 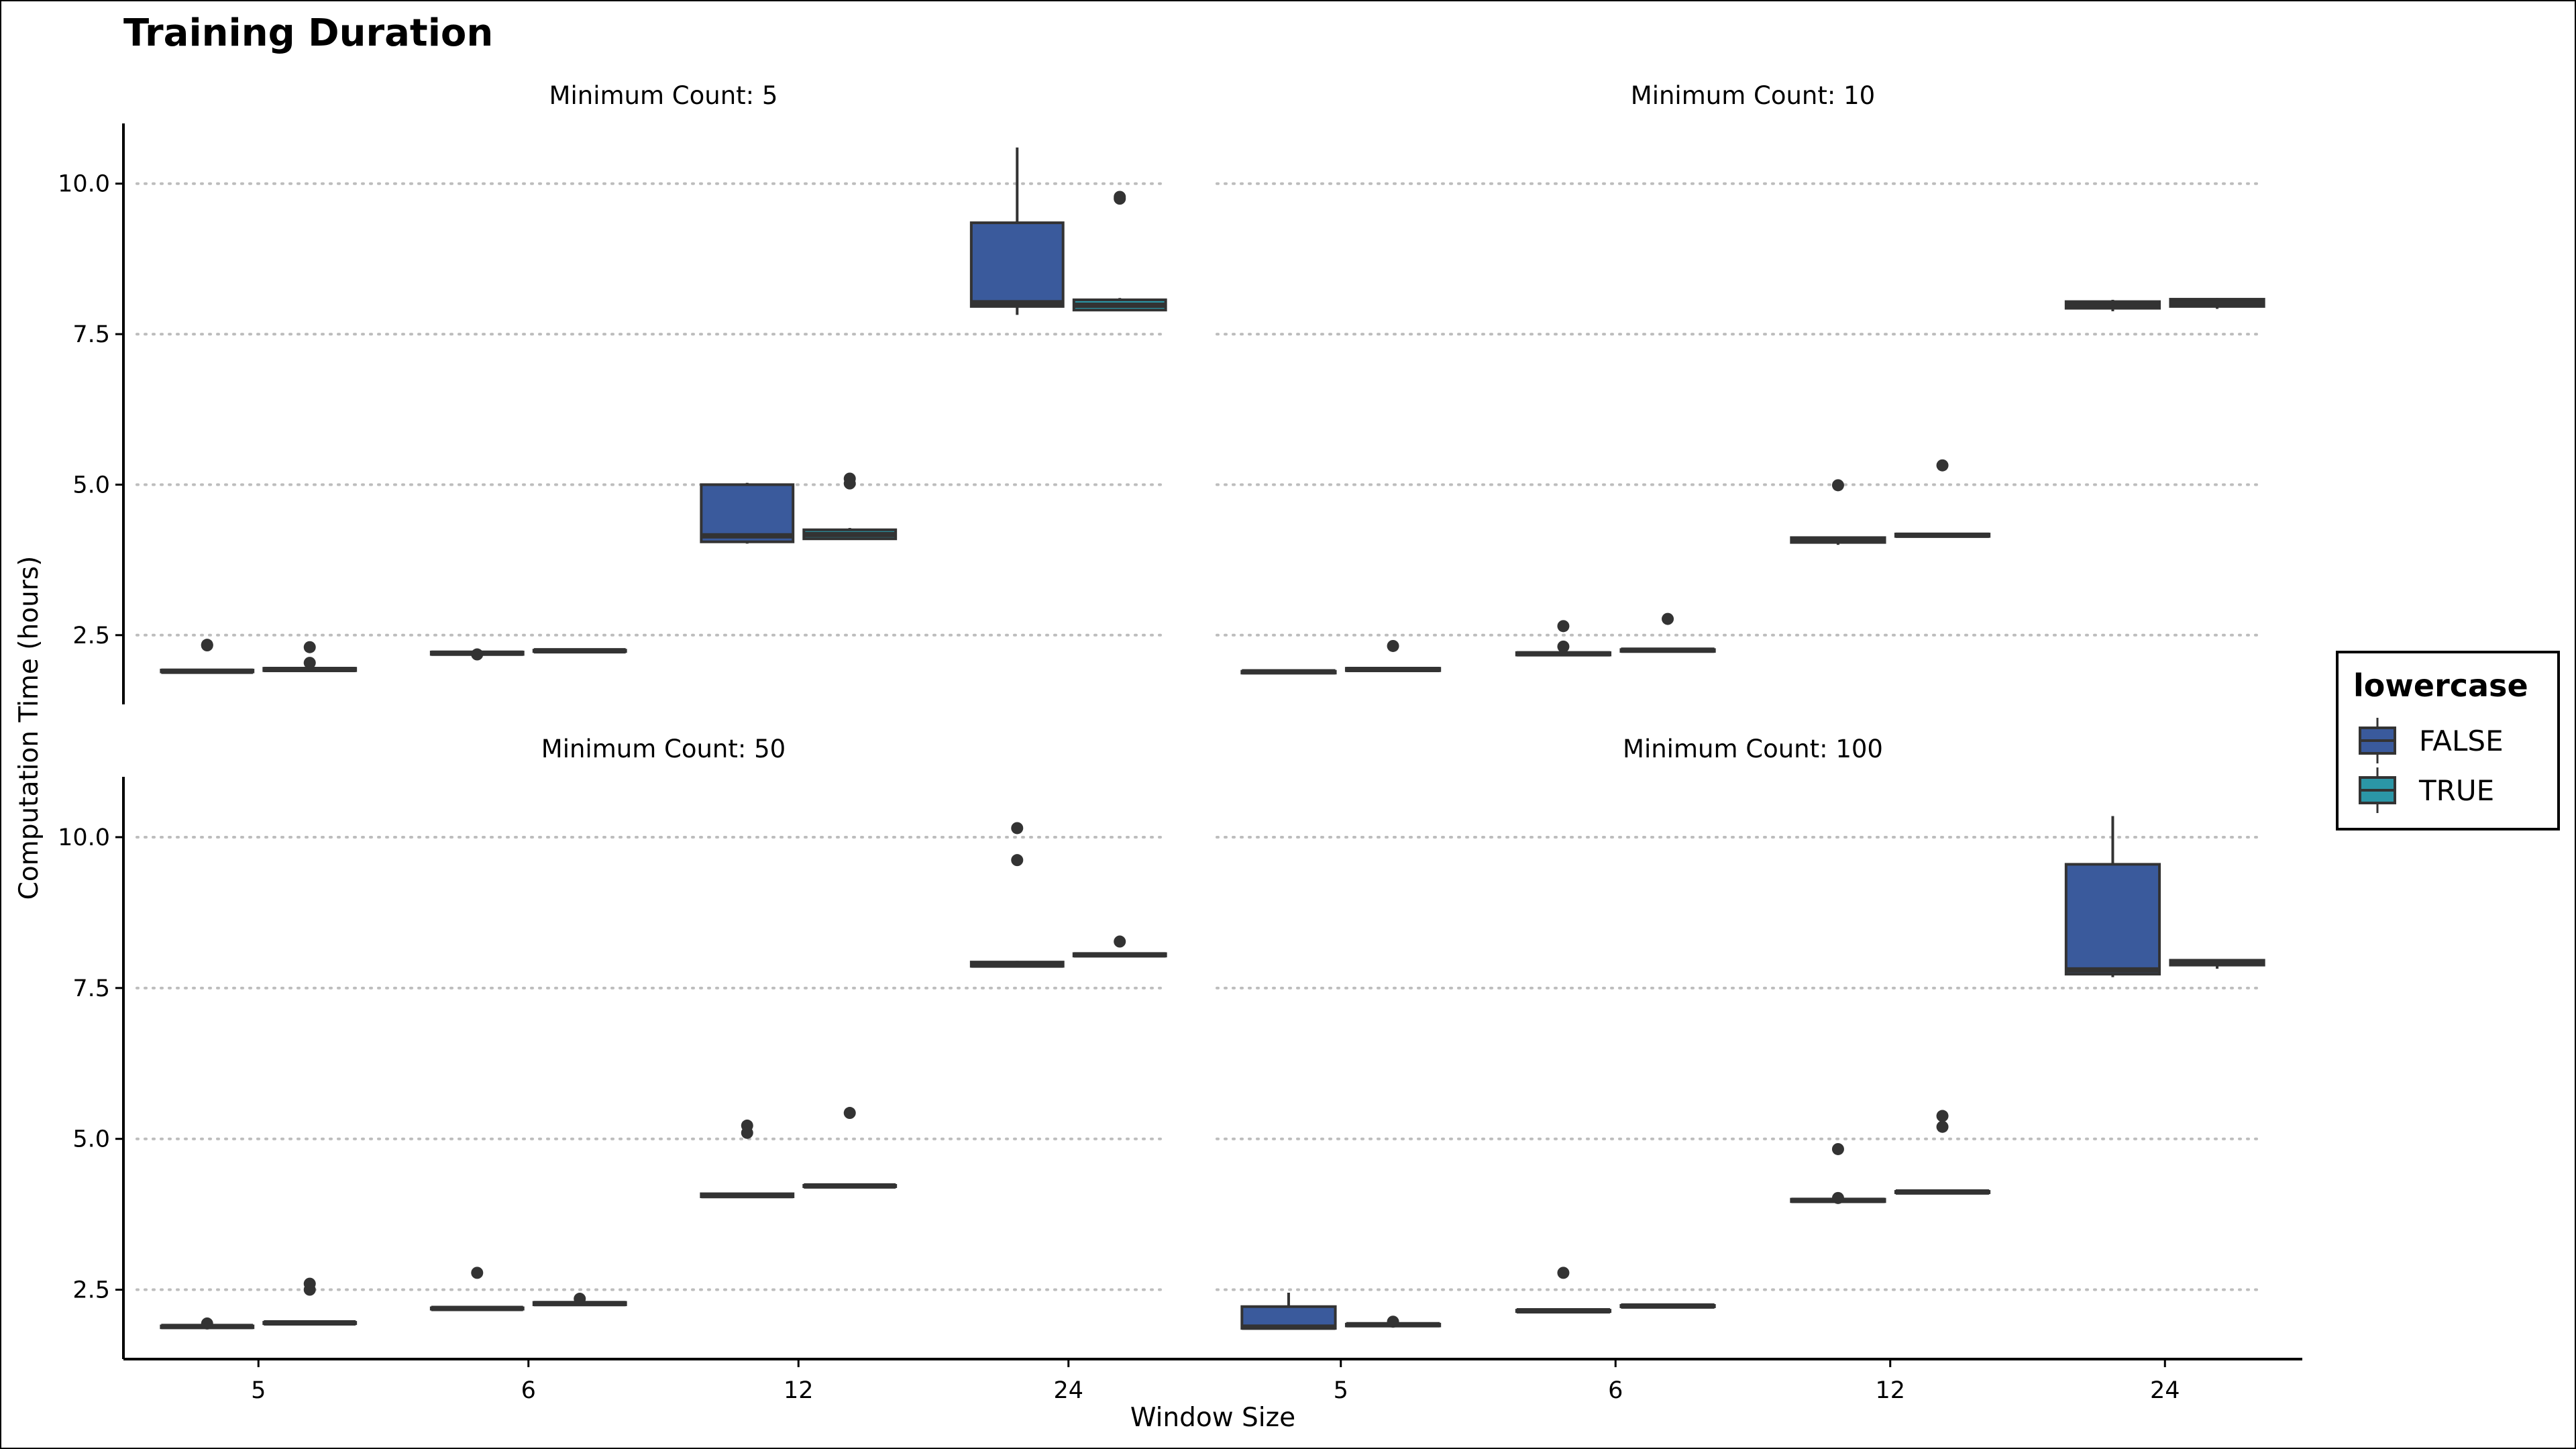 What do you see at coordinates (2456, 790) in the screenshot?
I see `legend-label: TRUE` at bounding box center [2456, 790].